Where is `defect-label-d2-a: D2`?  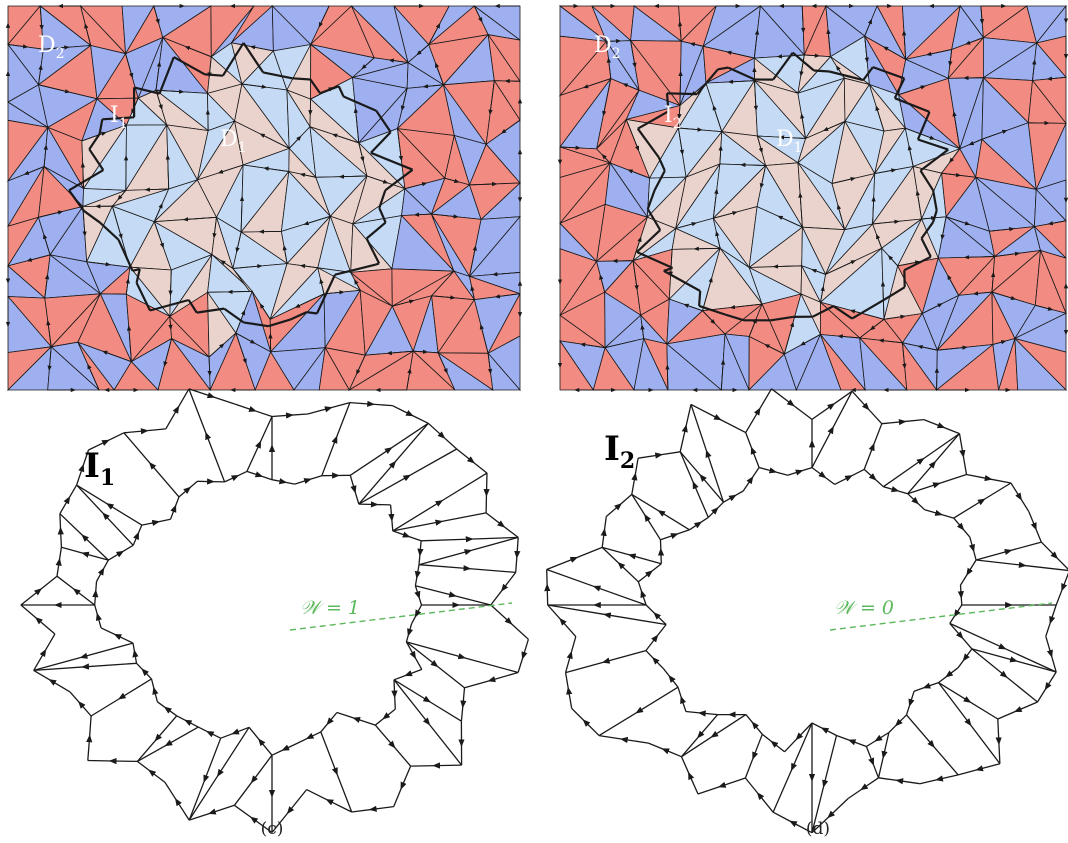 defect-label-d2-a: D2 is located at coordinates (51, 47).